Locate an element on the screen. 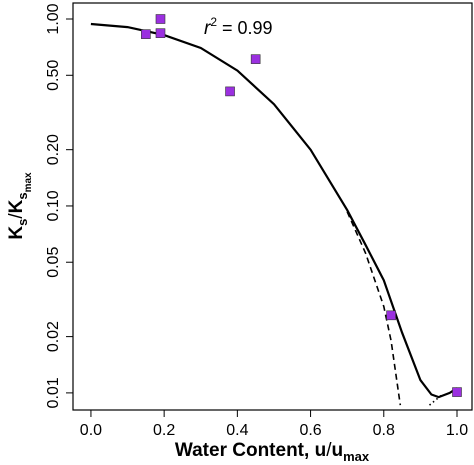  x-axis-label: Water Content, u/umax is located at coordinates (272, 452).